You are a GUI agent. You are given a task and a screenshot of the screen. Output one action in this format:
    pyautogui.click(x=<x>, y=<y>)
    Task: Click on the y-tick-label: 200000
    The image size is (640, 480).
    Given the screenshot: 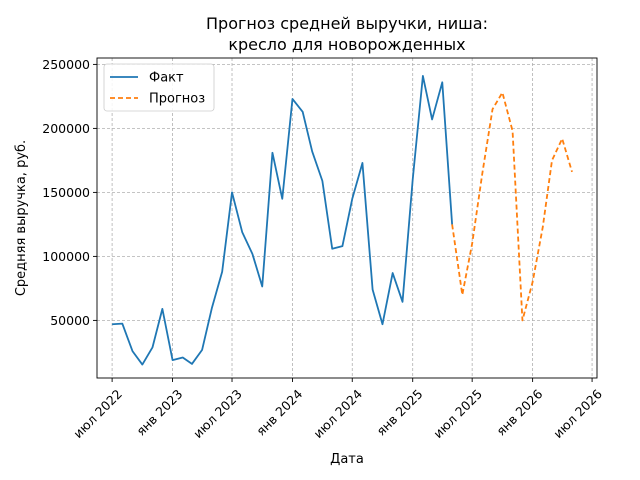 What is the action you would take?
    pyautogui.click(x=66, y=128)
    